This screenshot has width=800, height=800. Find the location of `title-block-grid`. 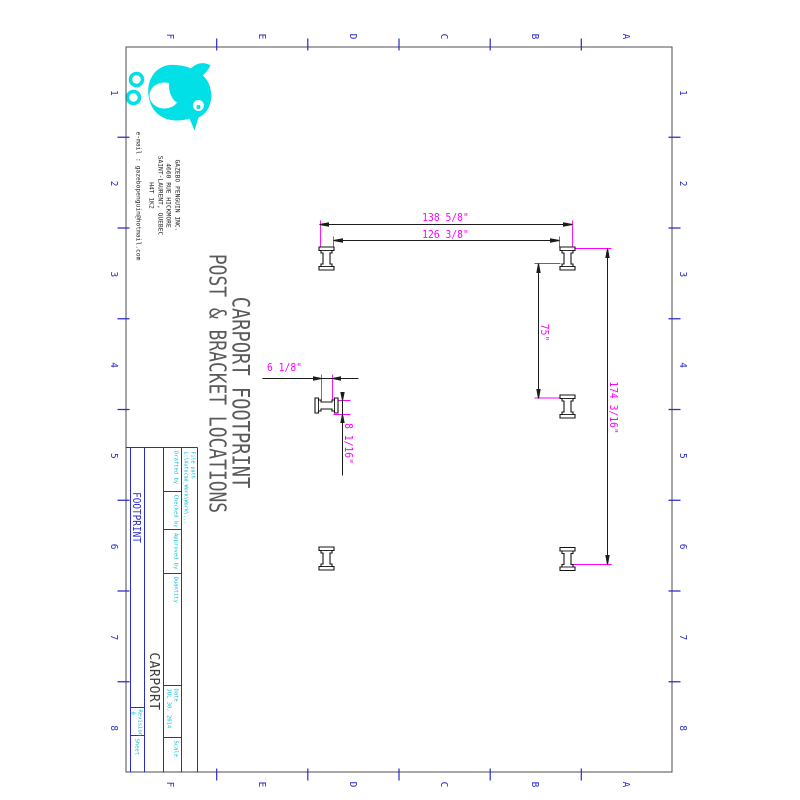

title-block-grid is located at coordinates (162, 609).